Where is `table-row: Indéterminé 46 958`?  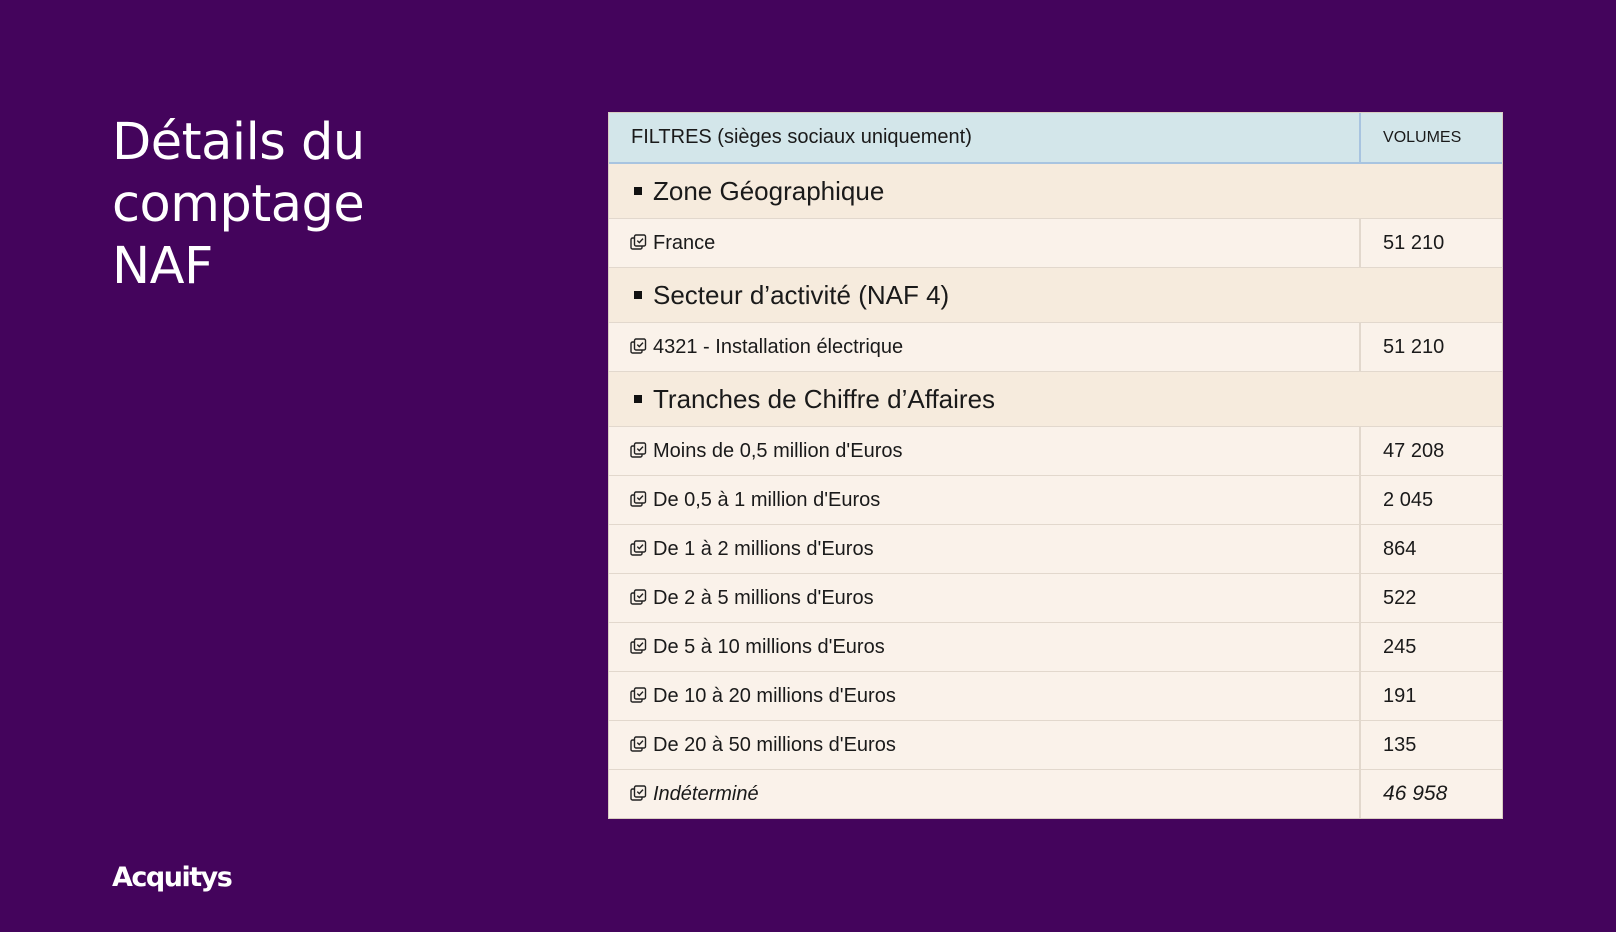
table-row: Indéterminé 46 958 is located at coordinates (1056, 793).